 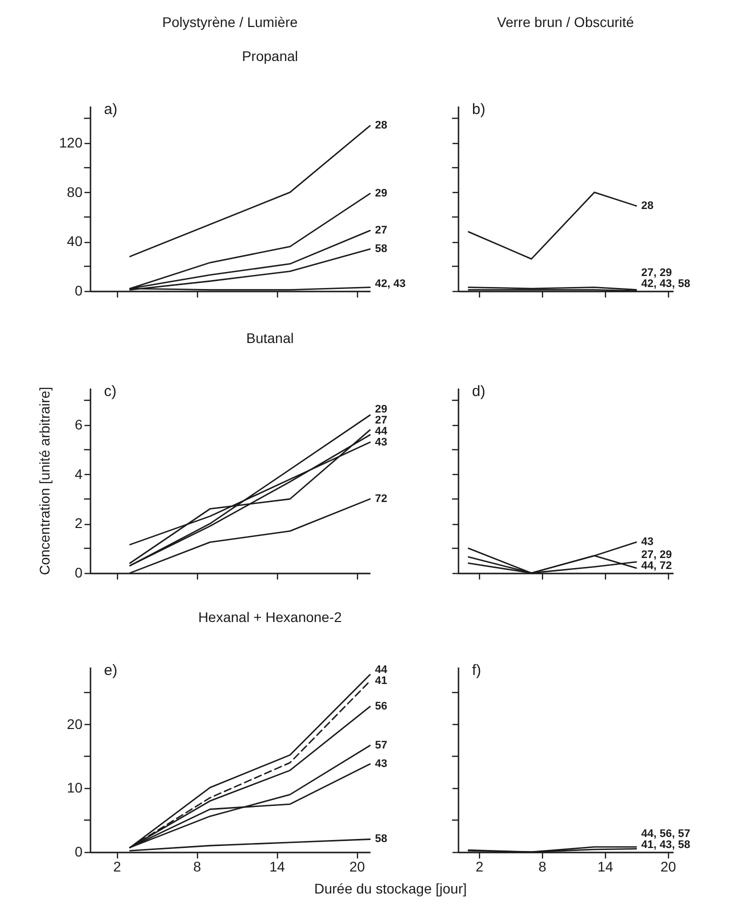 I want to click on y-tick-label: 10, so click(x=74, y=788).